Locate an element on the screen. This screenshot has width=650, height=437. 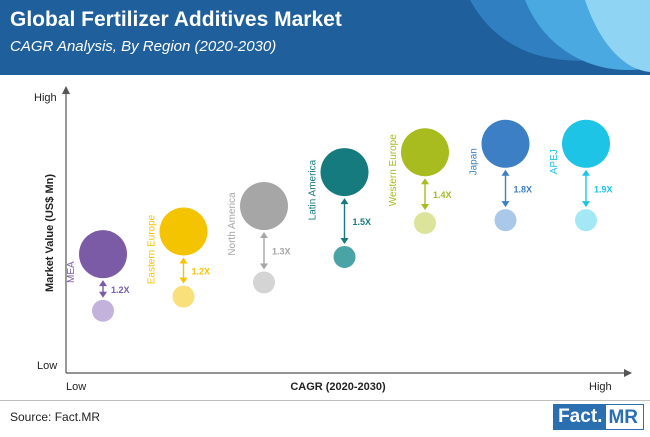
x-high-label: High is located at coordinates (600, 387).